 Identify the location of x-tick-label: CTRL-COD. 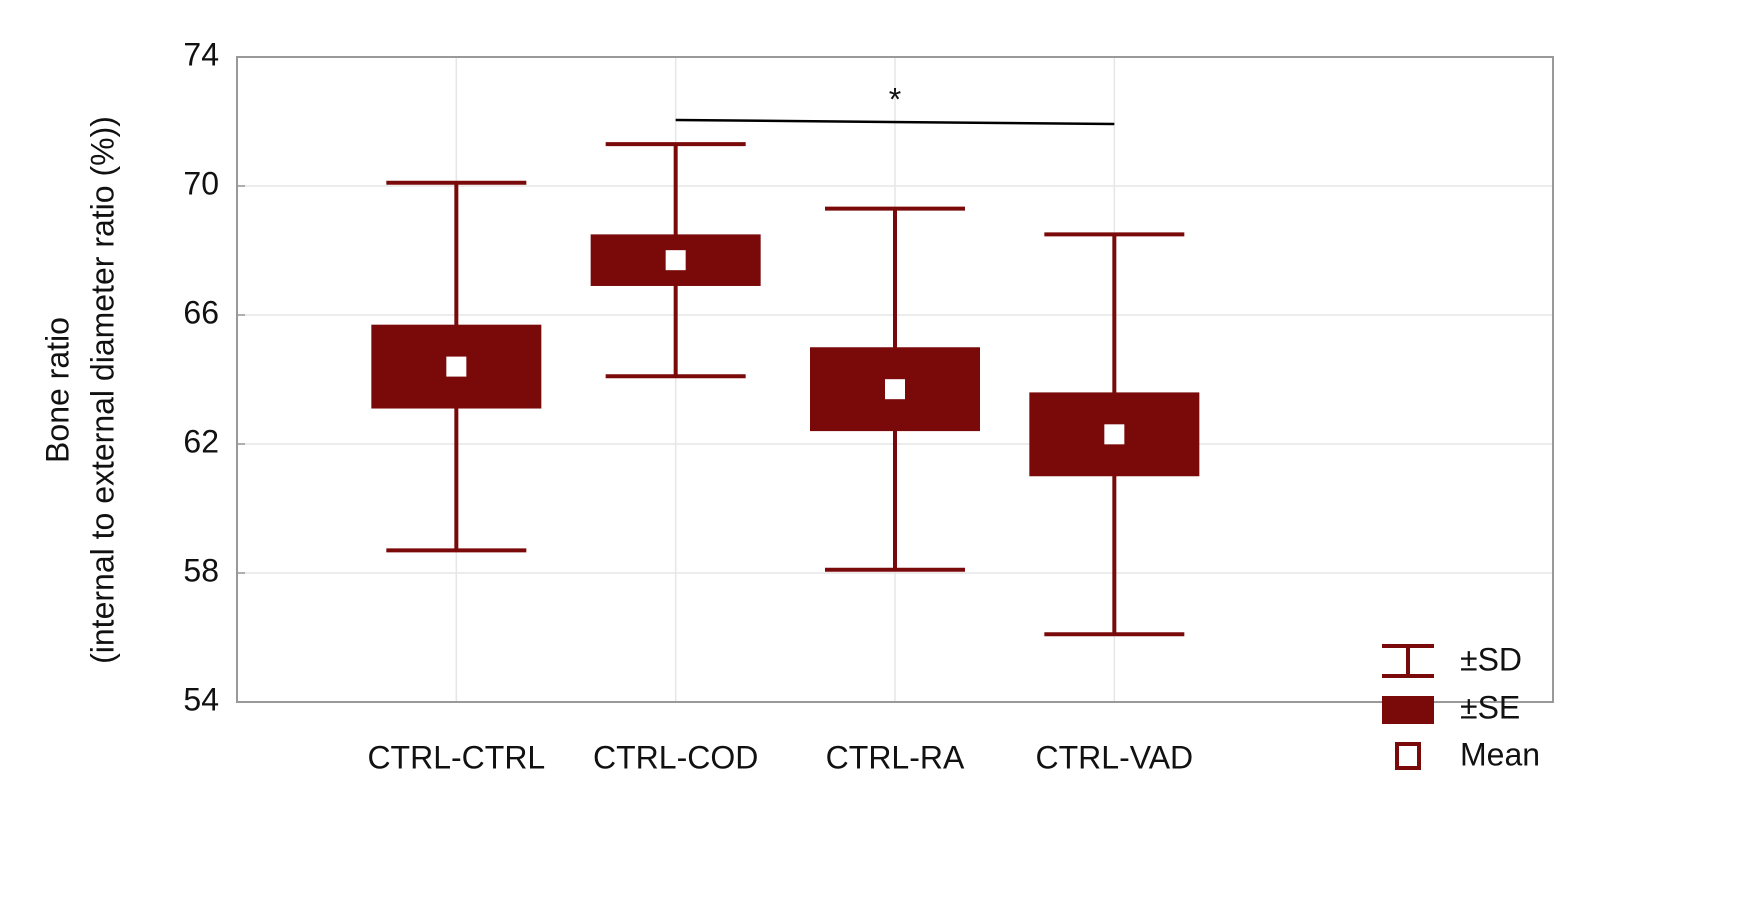
(675, 757).